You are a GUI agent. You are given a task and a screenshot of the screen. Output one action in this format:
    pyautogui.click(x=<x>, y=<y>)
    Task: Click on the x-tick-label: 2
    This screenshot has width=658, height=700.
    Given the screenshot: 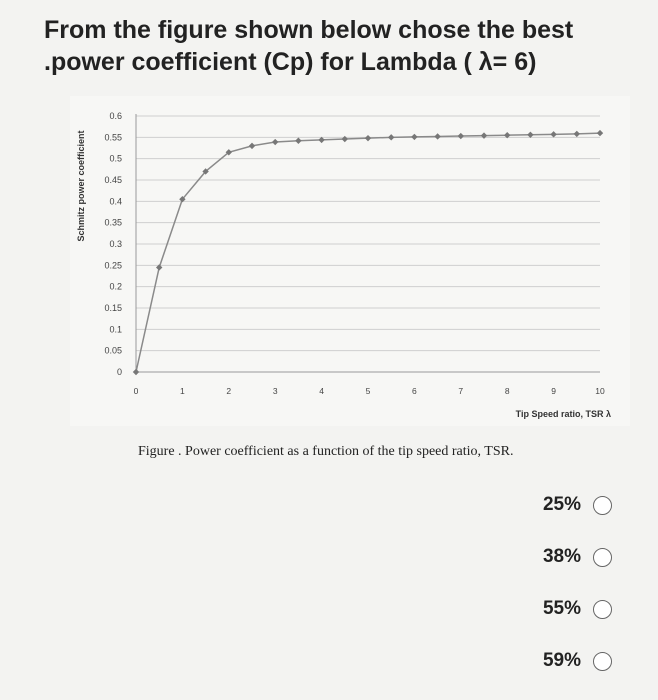 What is the action you would take?
    pyautogui.click(x=228, y=391)
    